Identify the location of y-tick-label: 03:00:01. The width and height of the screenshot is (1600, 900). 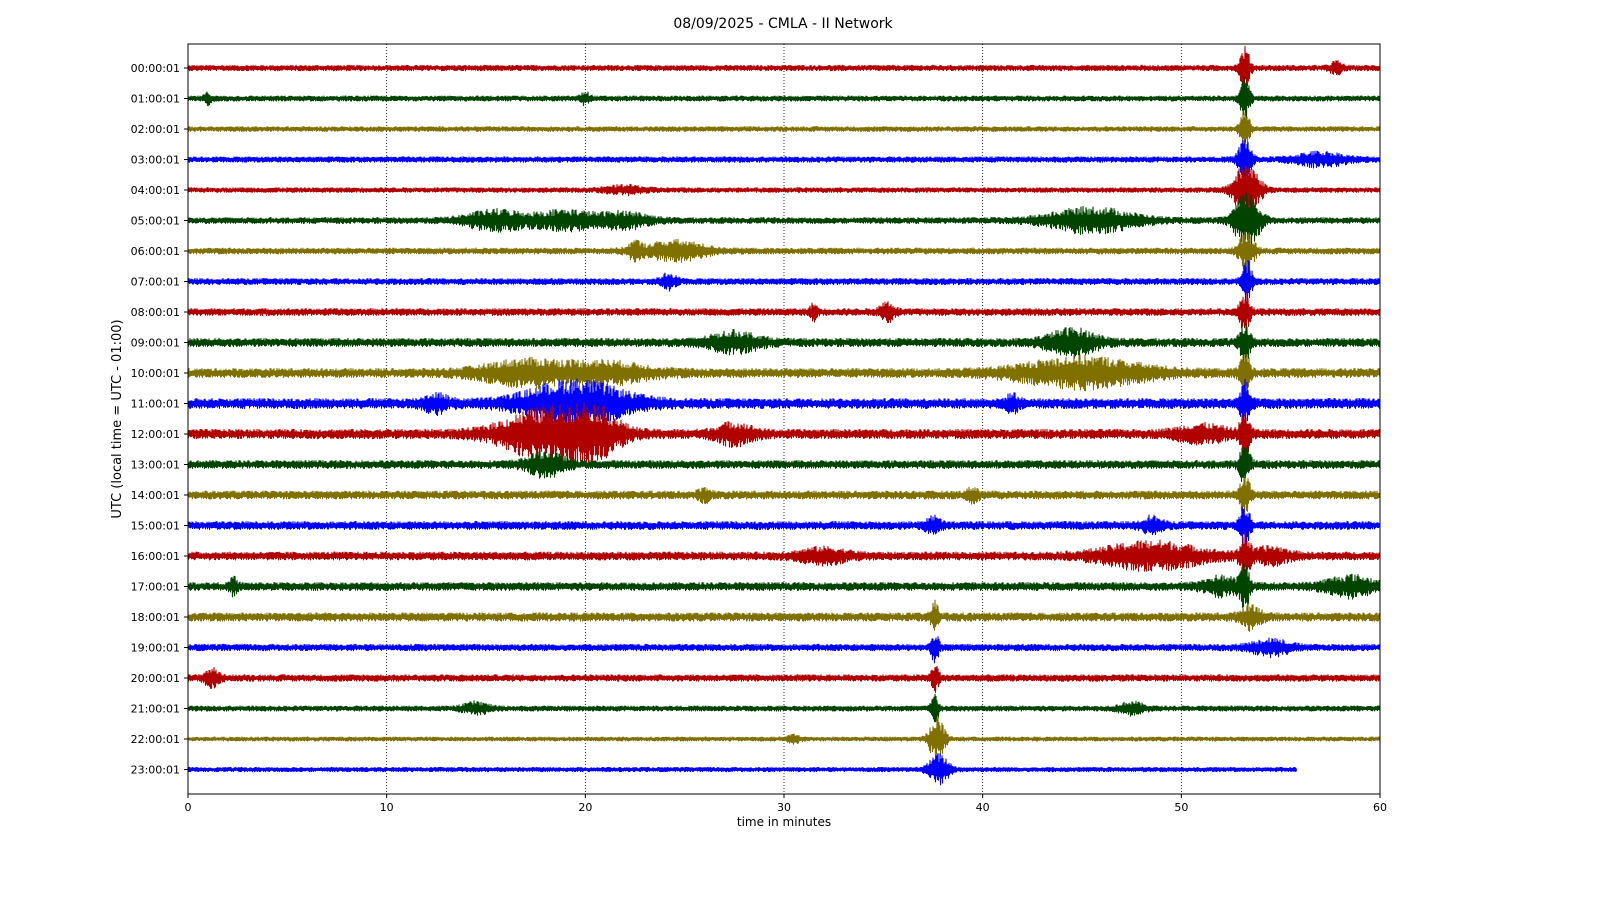
(155, 160).